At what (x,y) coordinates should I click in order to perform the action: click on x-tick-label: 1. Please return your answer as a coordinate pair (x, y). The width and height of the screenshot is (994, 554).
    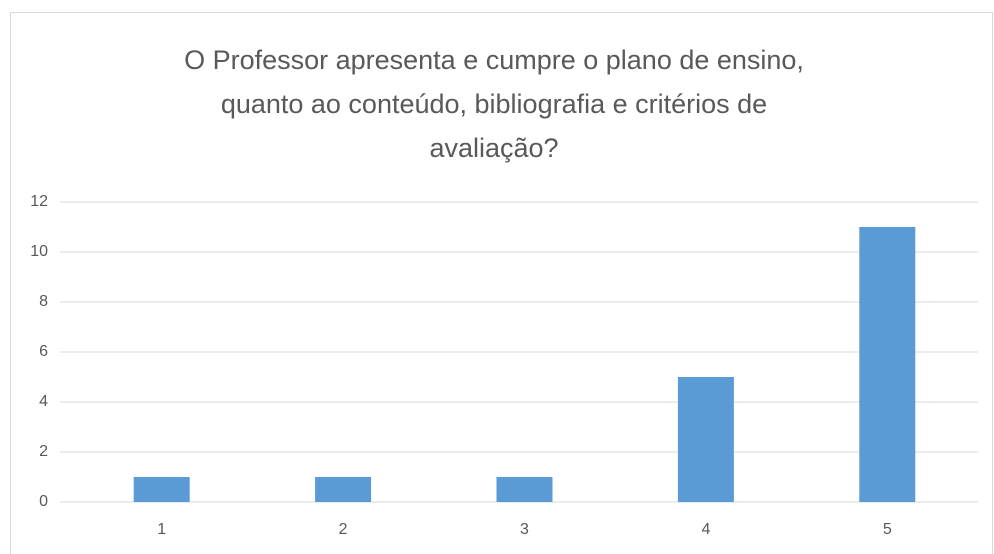
    Looking at the image, I should click on (161, 529).